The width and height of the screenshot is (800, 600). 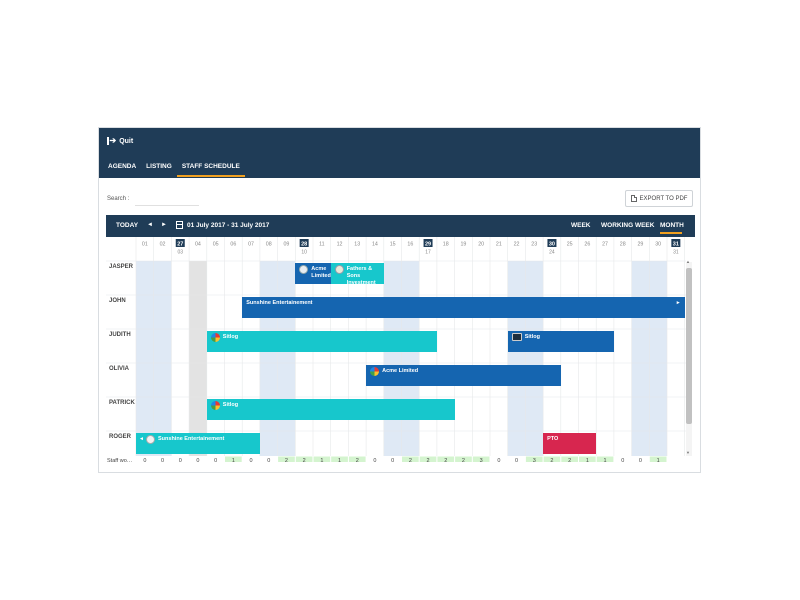 What do you see at coordinates (672, 225) in the screenshot?
I see `view-month-button: MONTH` at bounding box center [672, 225].